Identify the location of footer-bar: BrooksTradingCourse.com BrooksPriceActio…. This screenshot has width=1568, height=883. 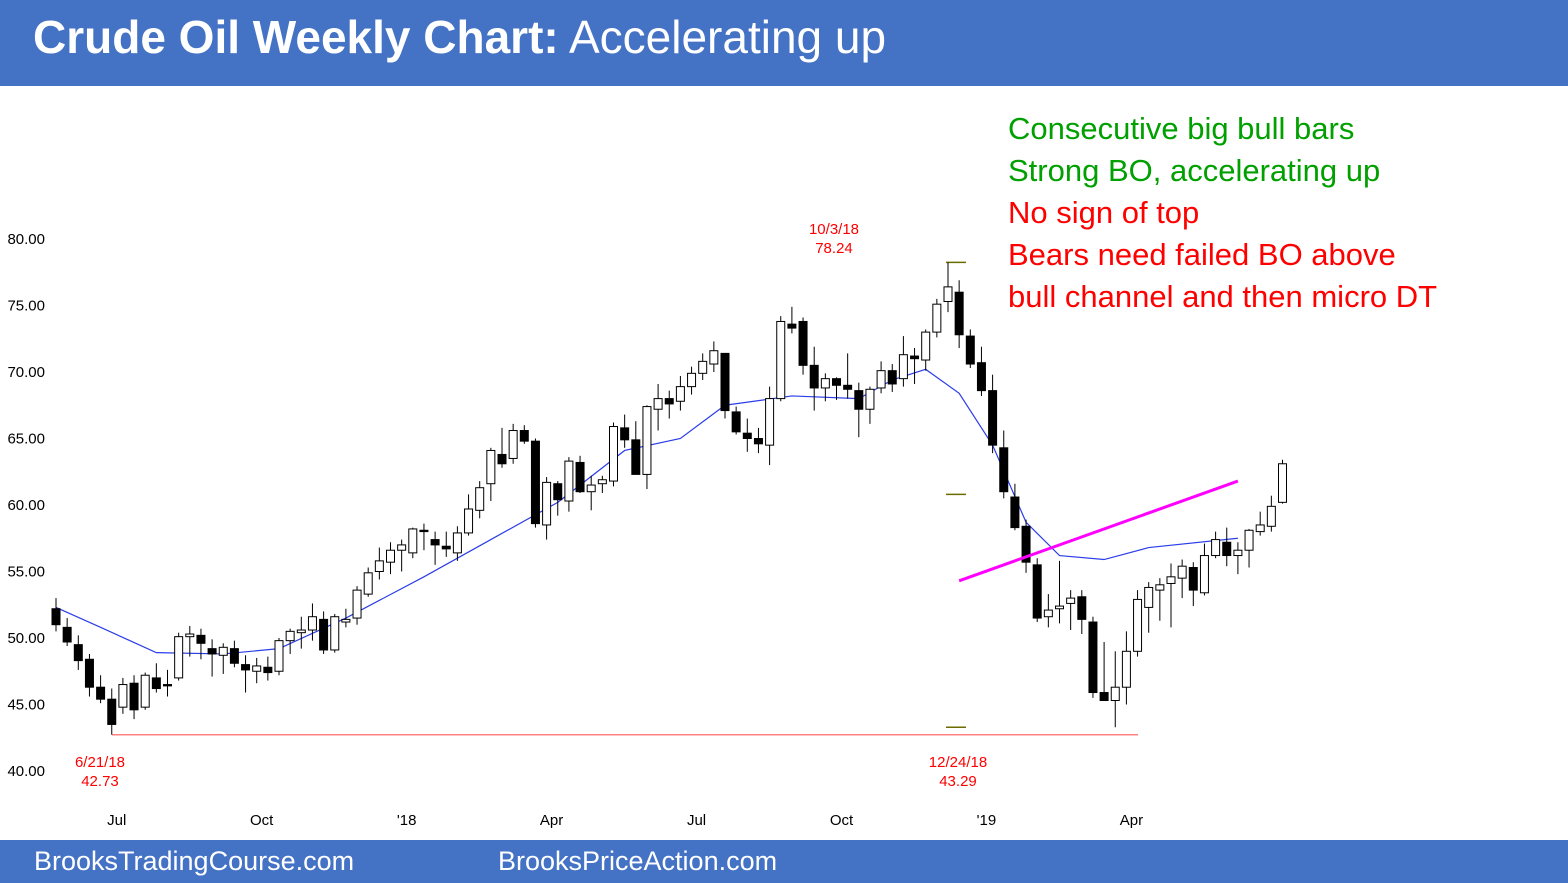
(784, 861).